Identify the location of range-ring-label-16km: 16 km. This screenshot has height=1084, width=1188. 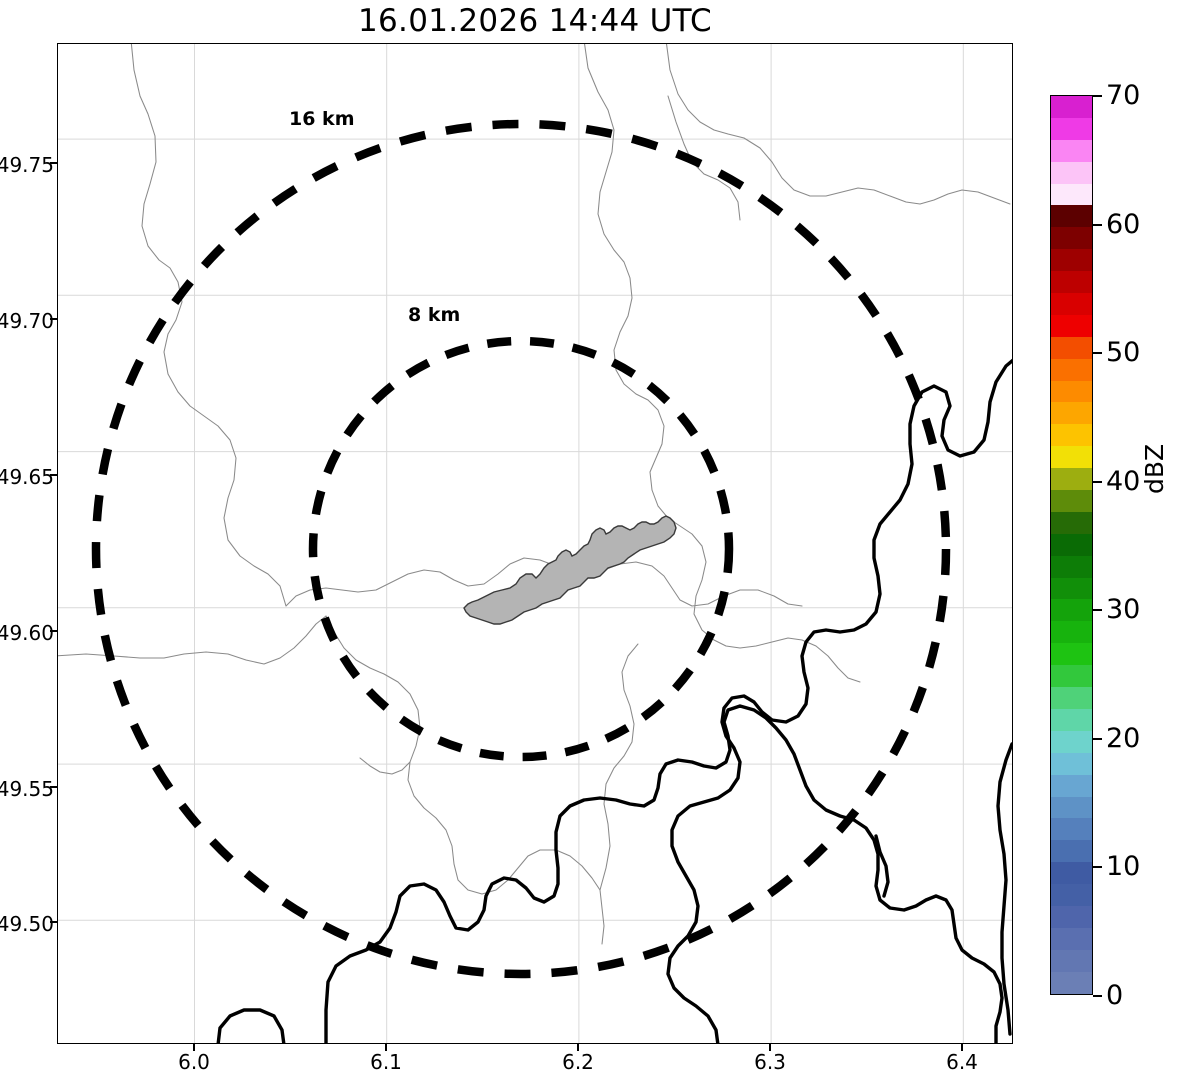
(322, 119).